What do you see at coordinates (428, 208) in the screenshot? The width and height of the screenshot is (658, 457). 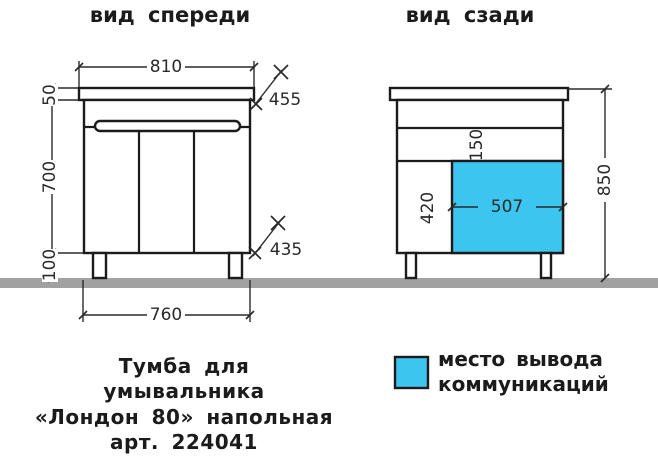 I see `dim-cutout-height: 420` at bounding box center [428, 208].